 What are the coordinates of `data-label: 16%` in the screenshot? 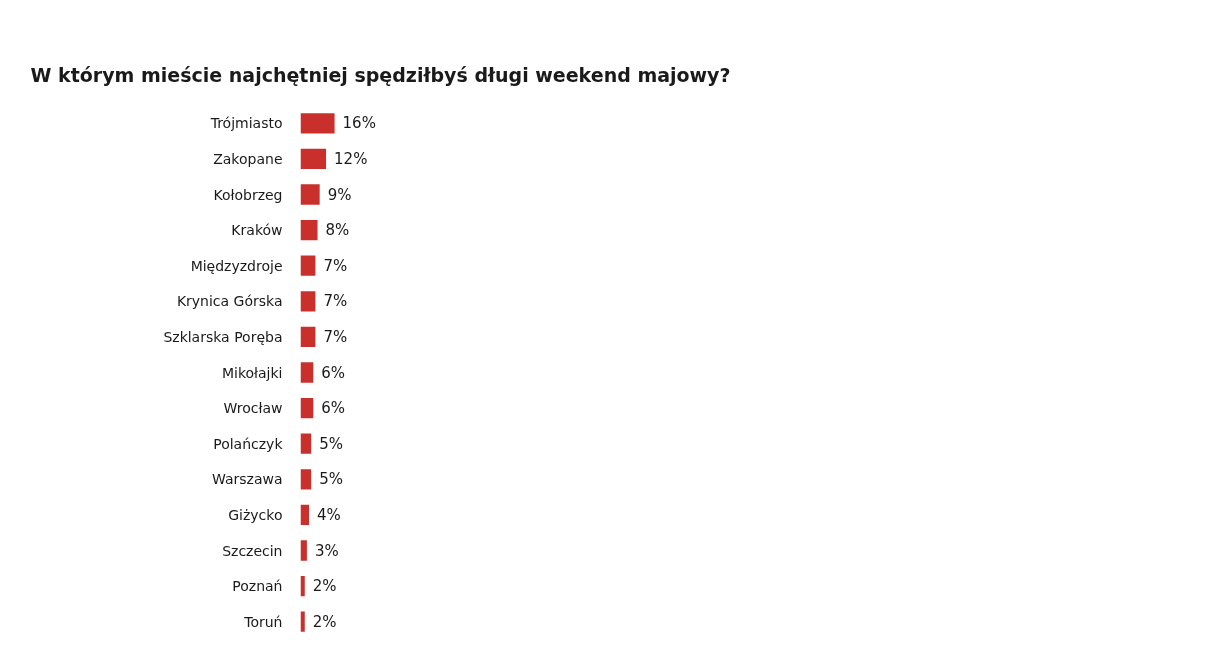 It's located at (359, 123).